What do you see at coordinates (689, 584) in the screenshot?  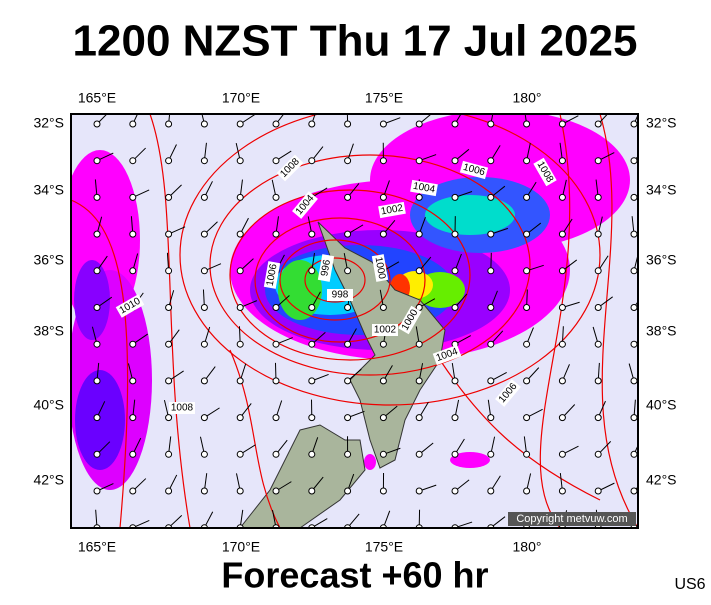 I see `model-code: US6` at bounding box center [689, 584].